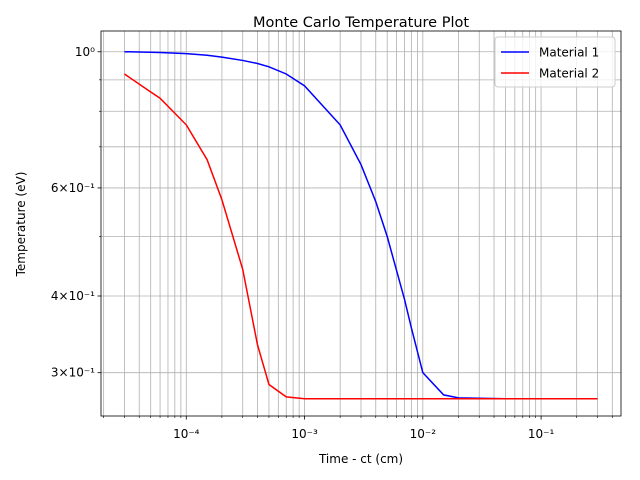 The width and height of the screenshot is (640, 480). I want to click on legend-label: Material 1, so click(569, 53).